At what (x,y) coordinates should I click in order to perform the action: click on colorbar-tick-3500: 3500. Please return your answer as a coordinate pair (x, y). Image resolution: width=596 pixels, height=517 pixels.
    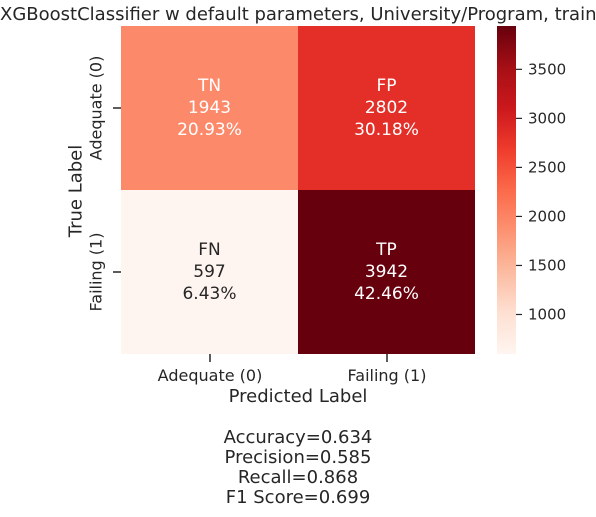
    Looking at the image, I should click on (541, 69).